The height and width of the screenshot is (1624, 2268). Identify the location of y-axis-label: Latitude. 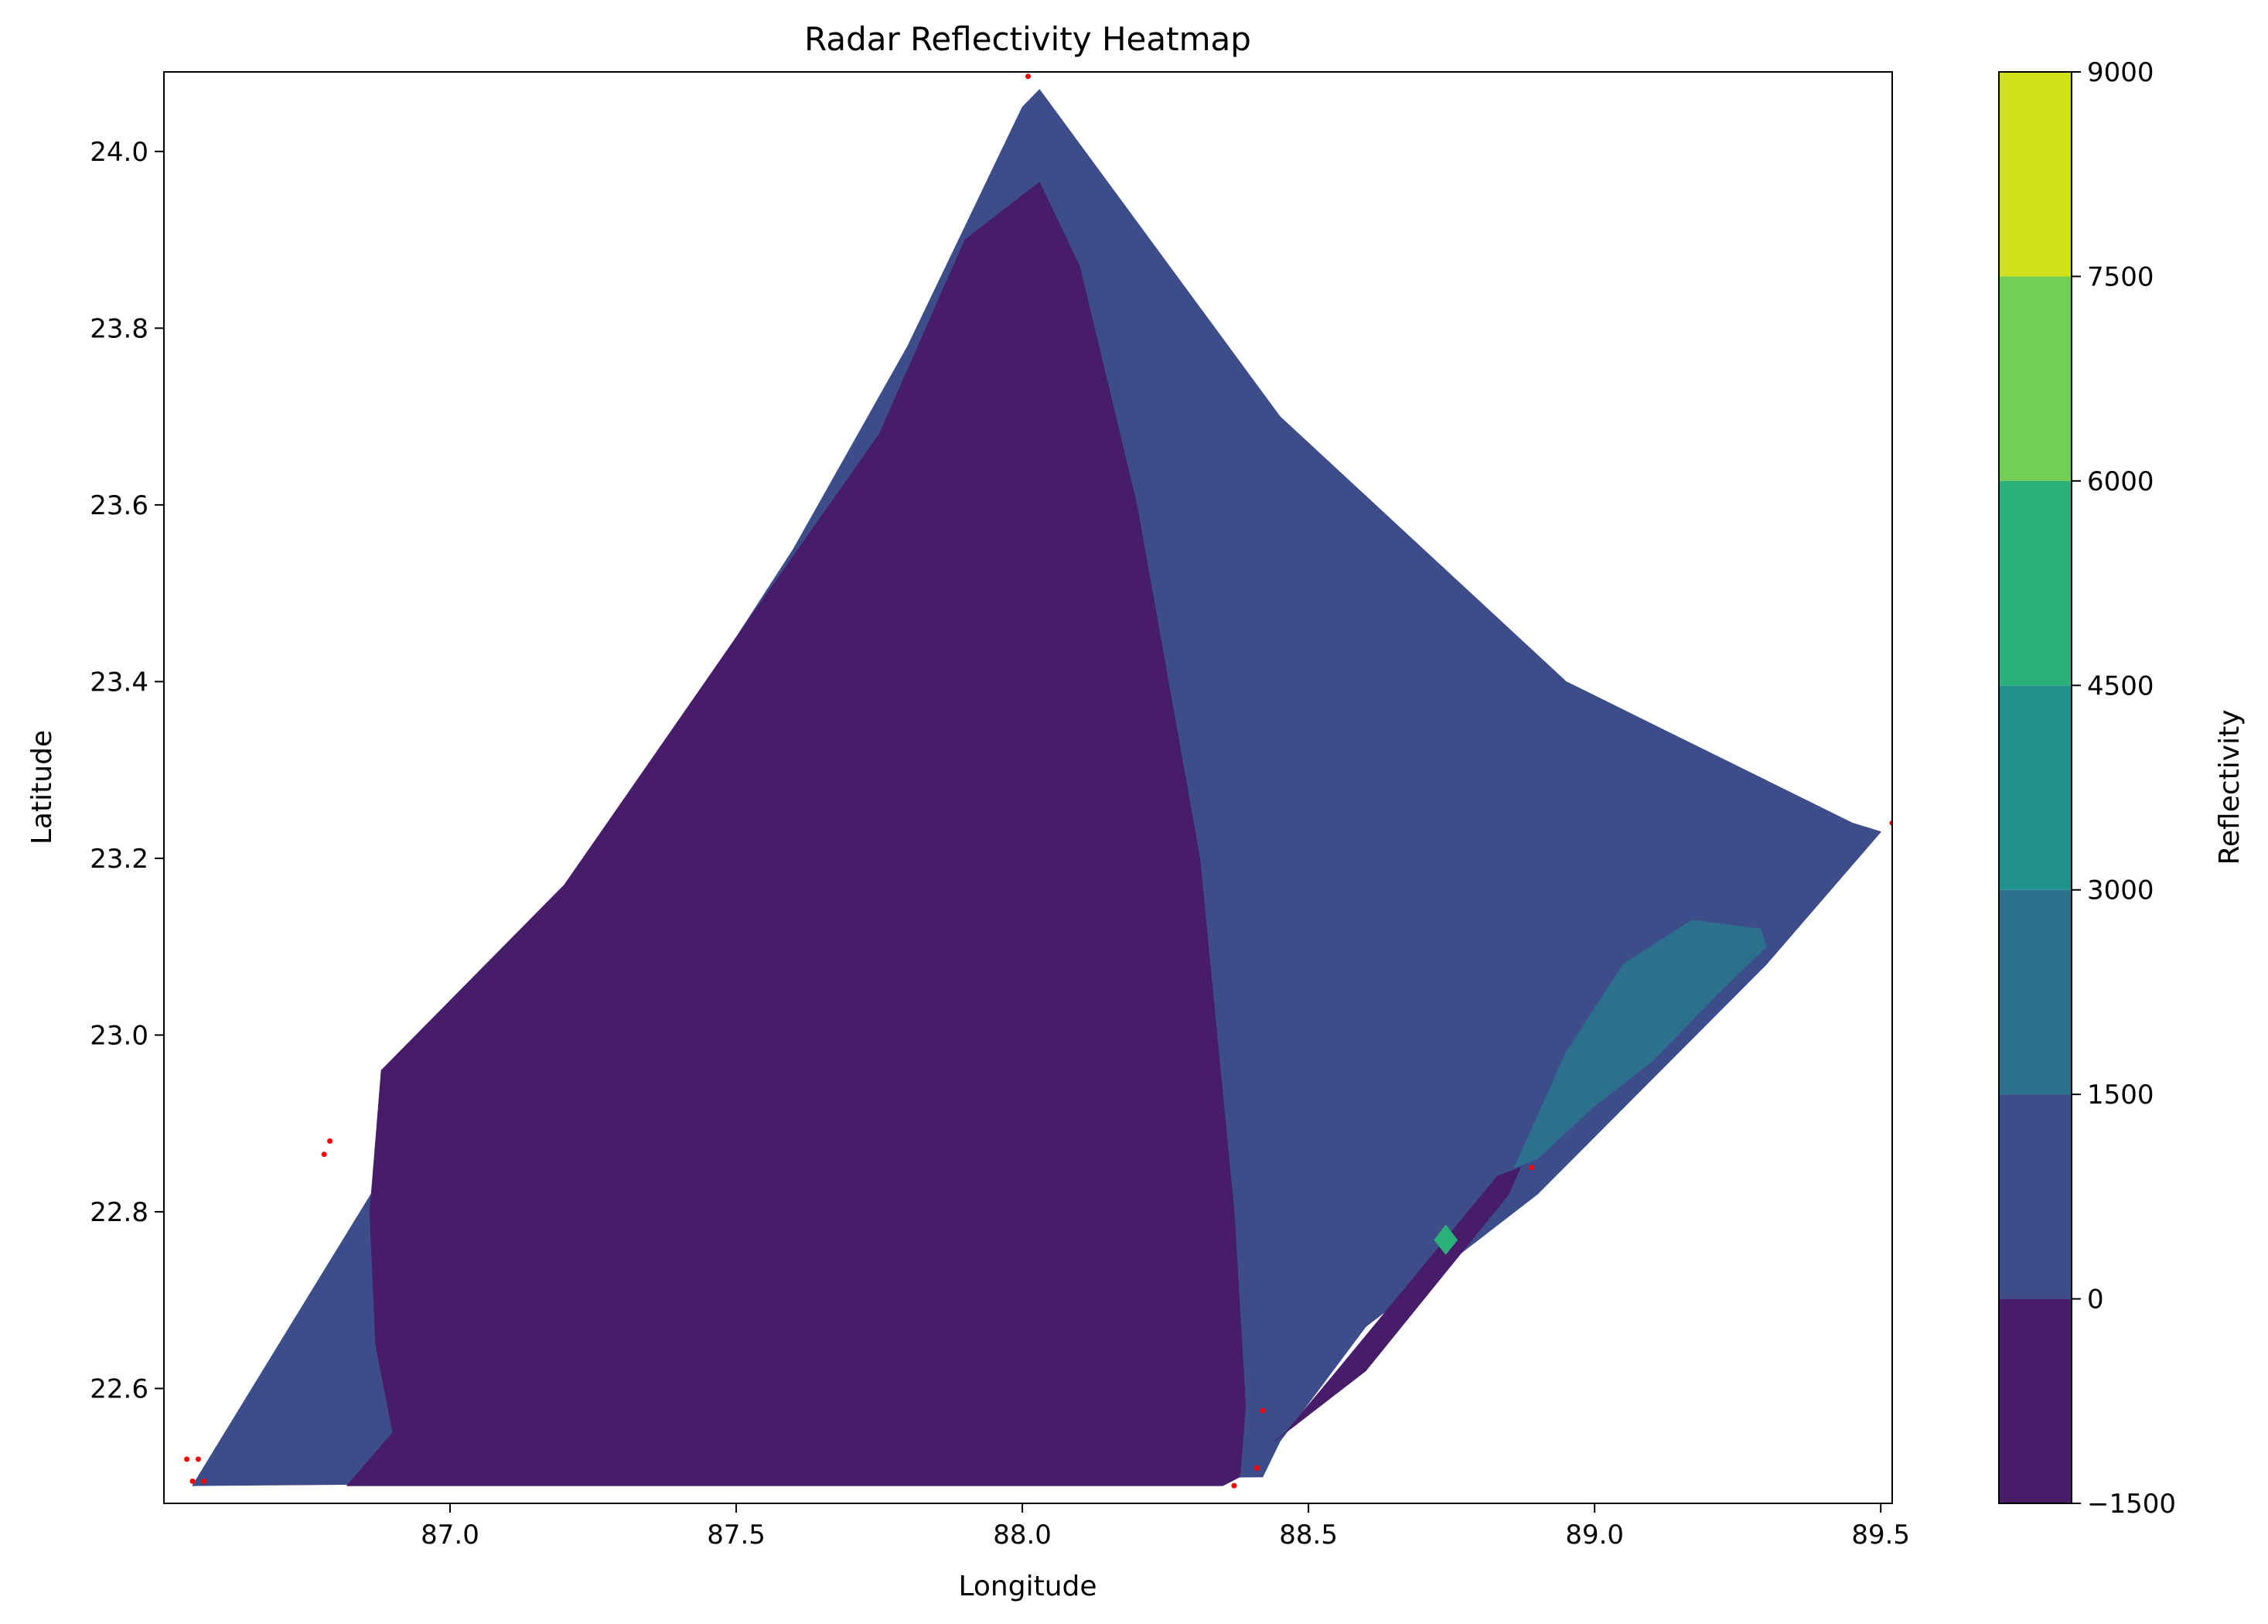
(42, 787).